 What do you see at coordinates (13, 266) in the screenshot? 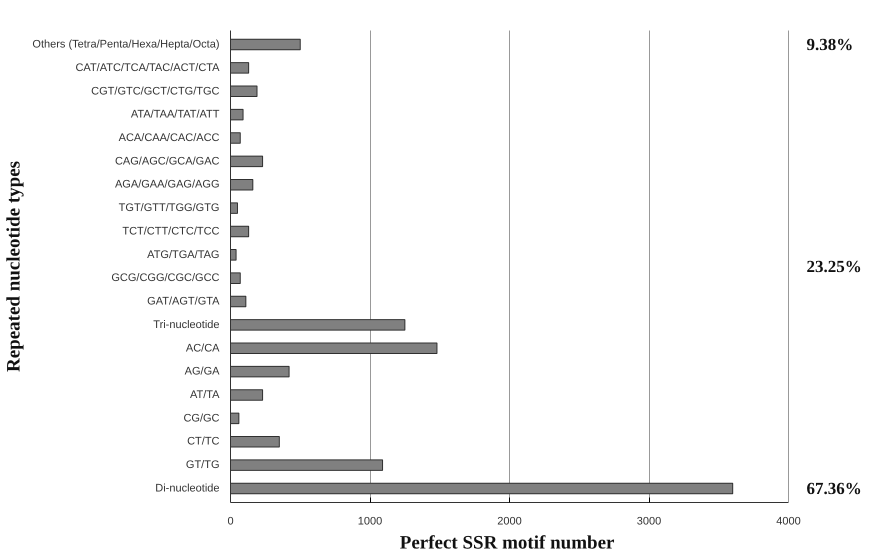
I see `y-axis-title: Repeated nucleotide types` at bounding box center [13, 266].